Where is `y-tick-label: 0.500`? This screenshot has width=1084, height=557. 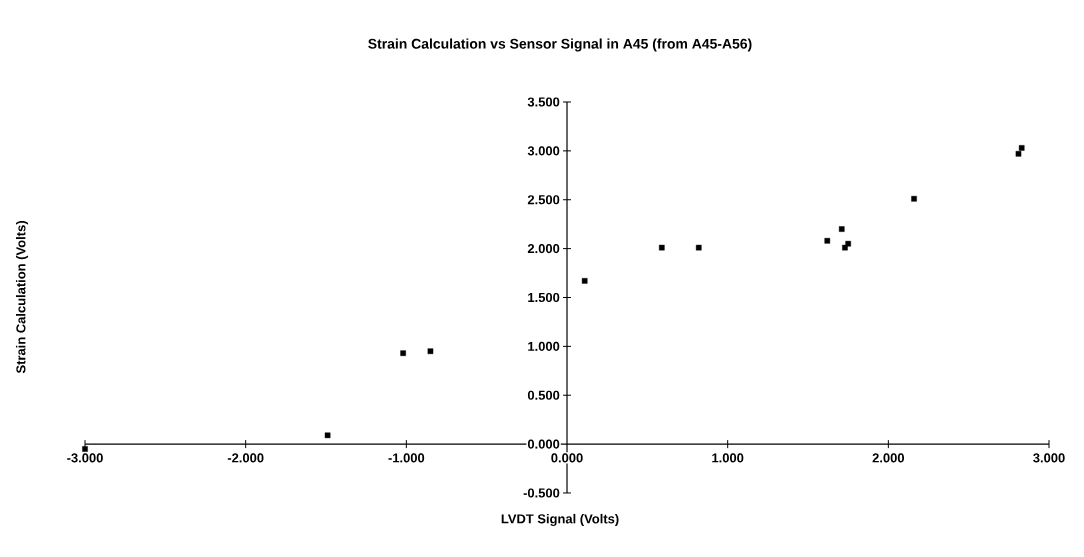 y-tick-label: 0.500 is located at coordinates (543, 395).